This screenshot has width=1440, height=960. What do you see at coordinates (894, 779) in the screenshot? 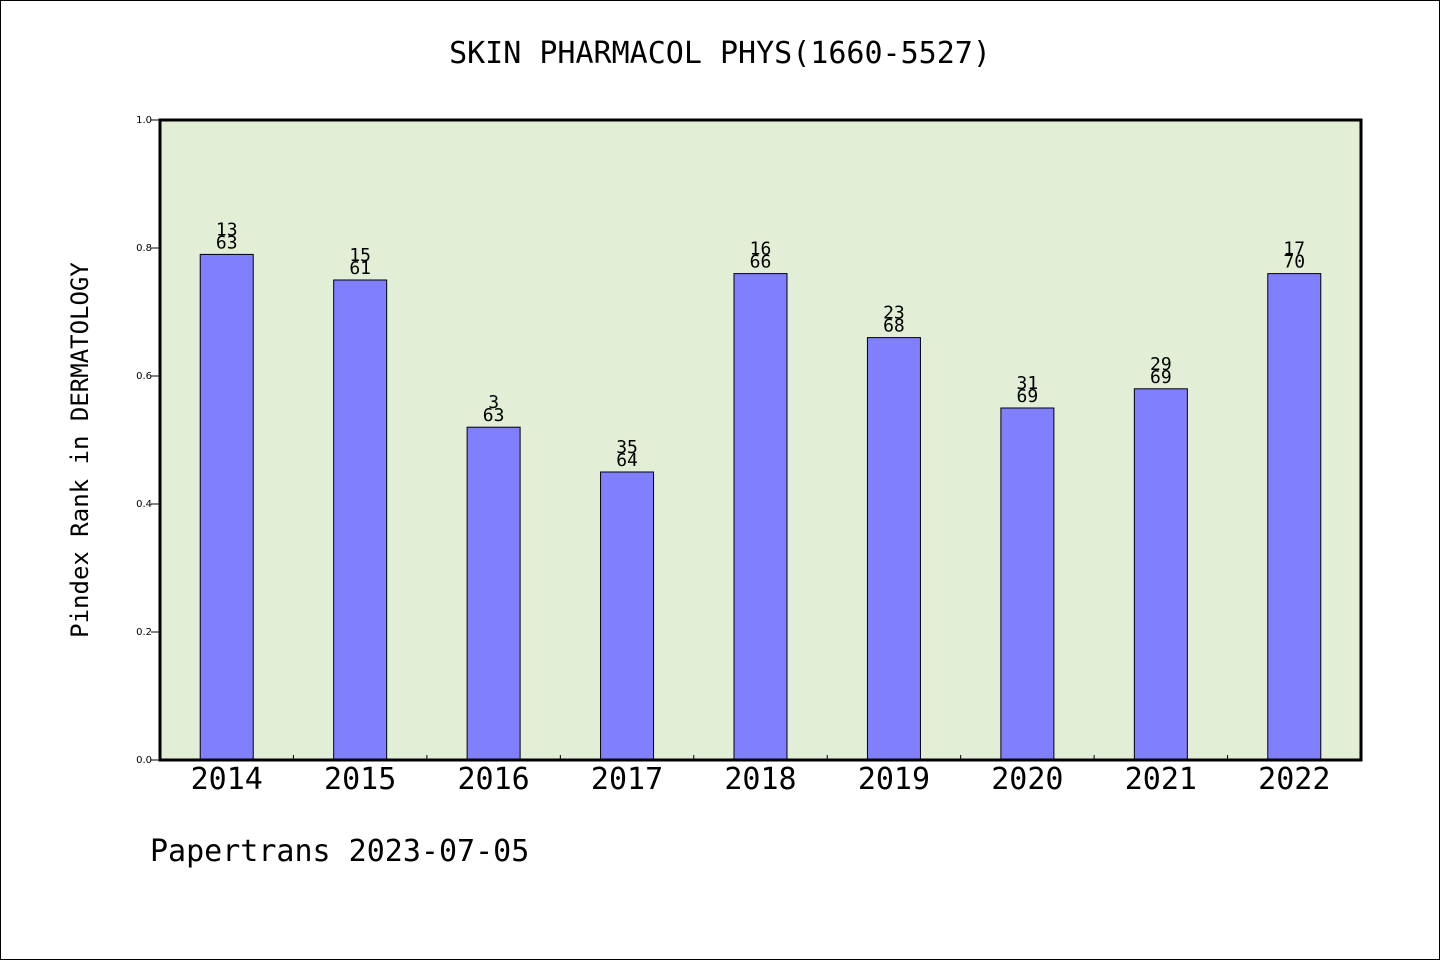
I see `x-tick-label: 2019` at bounding box center [894, 779].